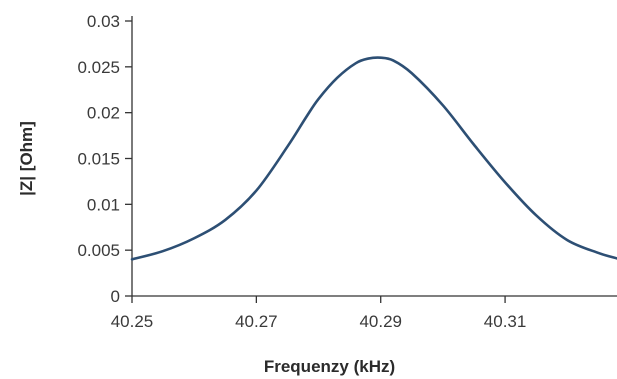  I want to click on x-axis: 40.25 40.27 40.29 40.31, so click(364, 313).